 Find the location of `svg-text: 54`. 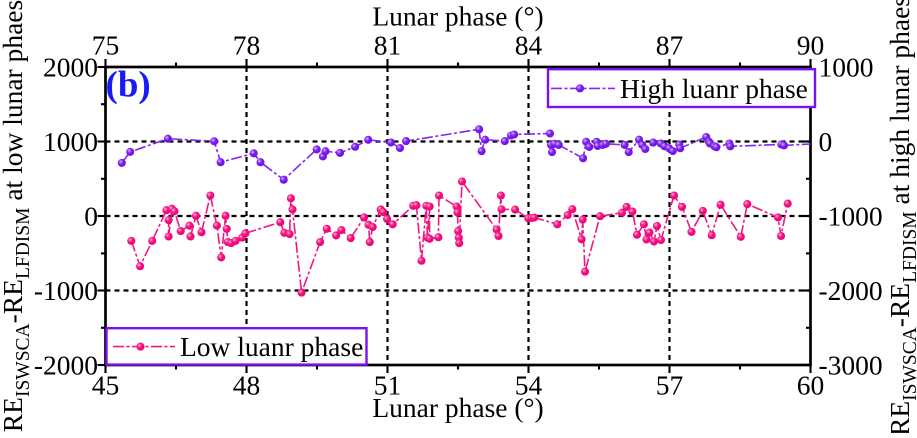

svg-text: 54 is located at coordinates (529, 385).